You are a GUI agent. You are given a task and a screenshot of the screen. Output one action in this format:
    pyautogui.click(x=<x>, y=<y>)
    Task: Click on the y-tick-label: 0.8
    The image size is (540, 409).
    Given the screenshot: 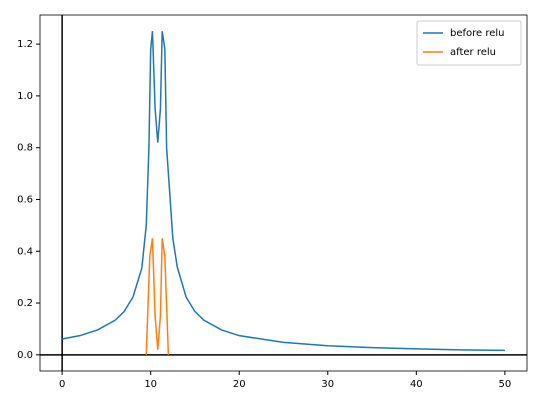 What is the action you would take?
    pyautogui.click(x=25, y=148)
    